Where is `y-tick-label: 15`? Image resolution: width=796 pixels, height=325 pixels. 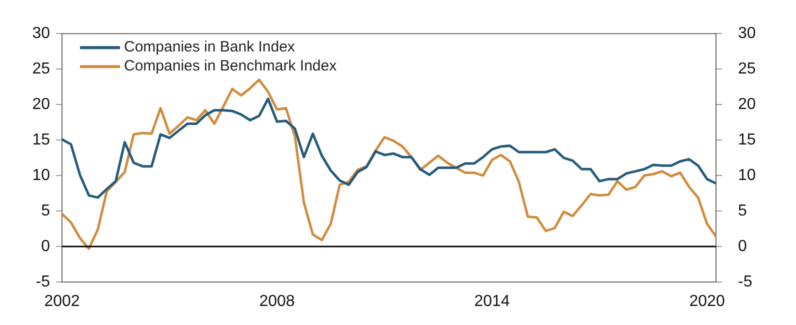
y-tick-label: 15 is located at coordinates (41, 139).